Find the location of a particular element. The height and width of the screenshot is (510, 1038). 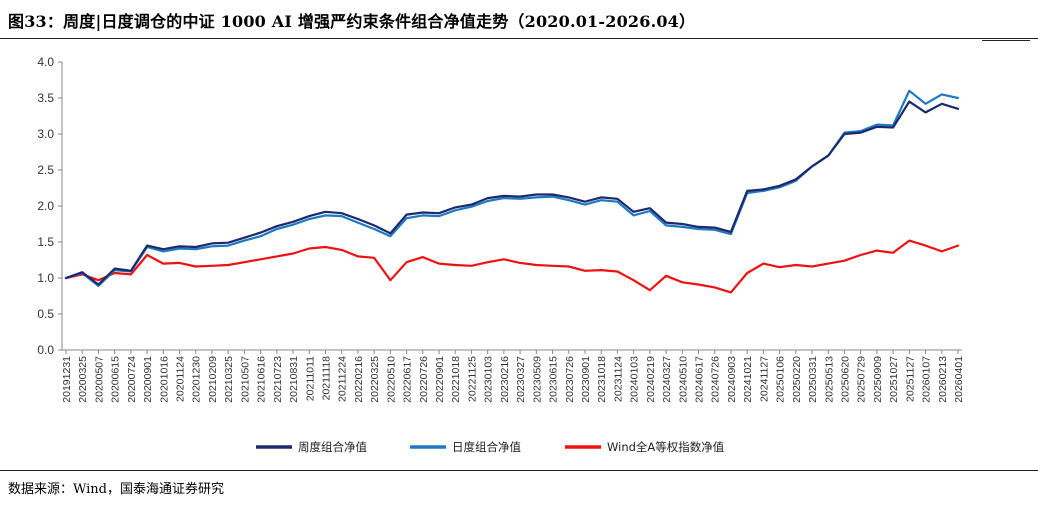

x-tick-label: 20200901 is located at coordinates (148, 379).